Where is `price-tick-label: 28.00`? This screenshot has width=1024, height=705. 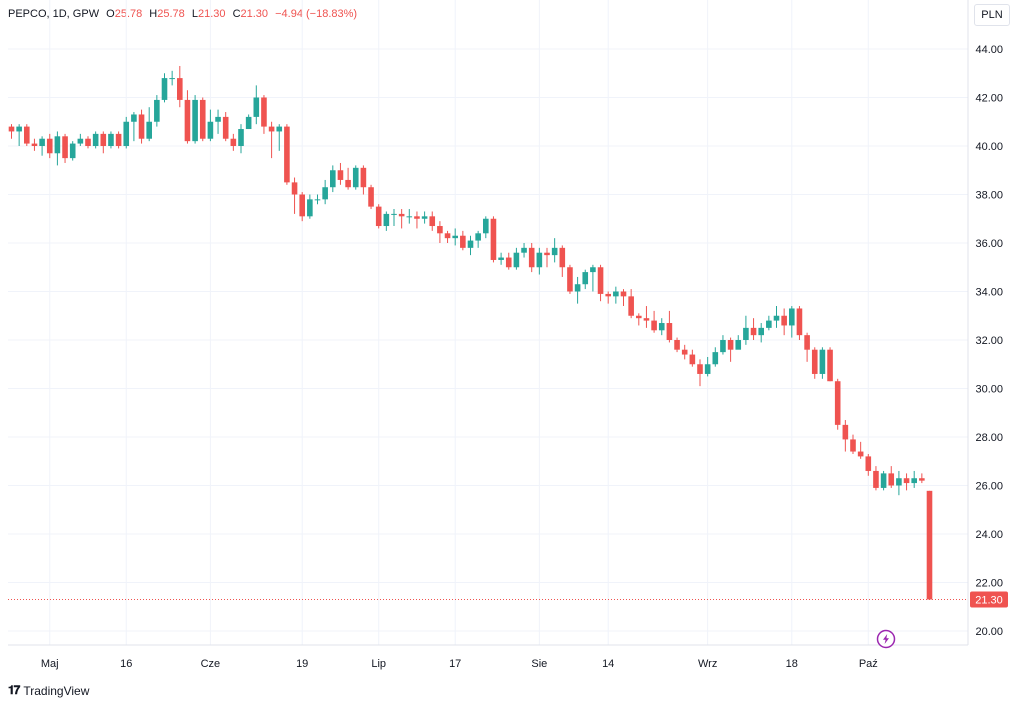 price-tick-label: 28.00 is located at coordinates (989, 438).